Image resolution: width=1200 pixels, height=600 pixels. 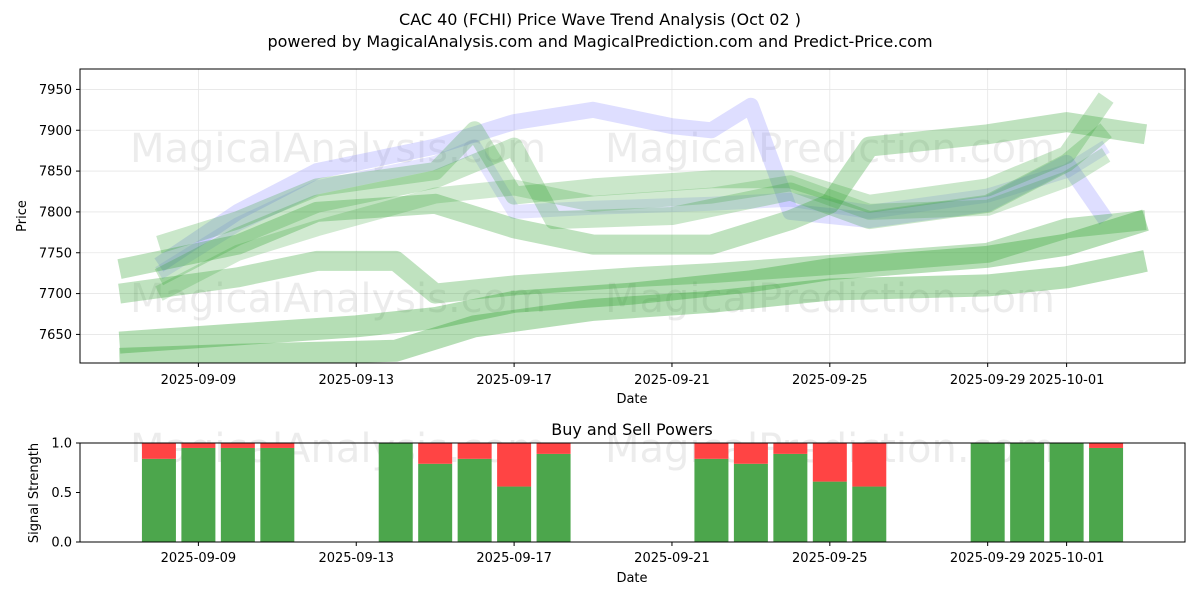 What do you see at coordinates (55, 90) in the screenshot?
I see `price-y-tick-label: 7950` at bounding box center [55, 90].